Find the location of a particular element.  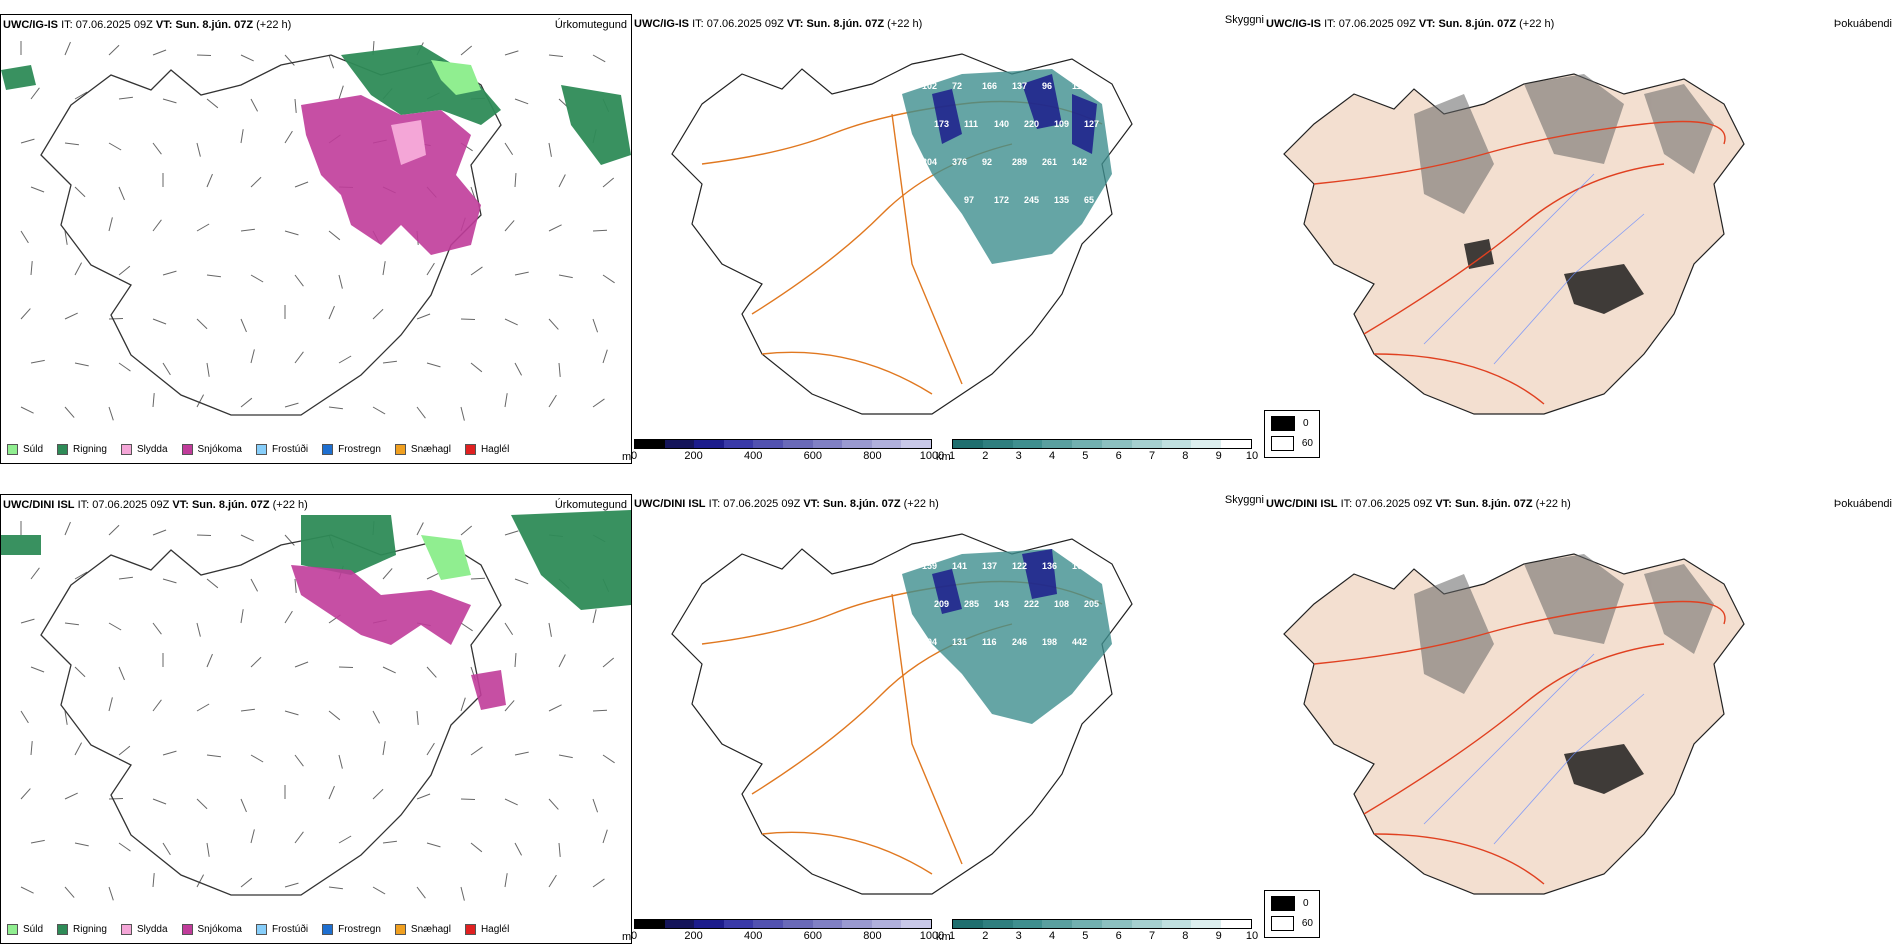

colorbar-tick: 600 is located at coordinates (812, 456).